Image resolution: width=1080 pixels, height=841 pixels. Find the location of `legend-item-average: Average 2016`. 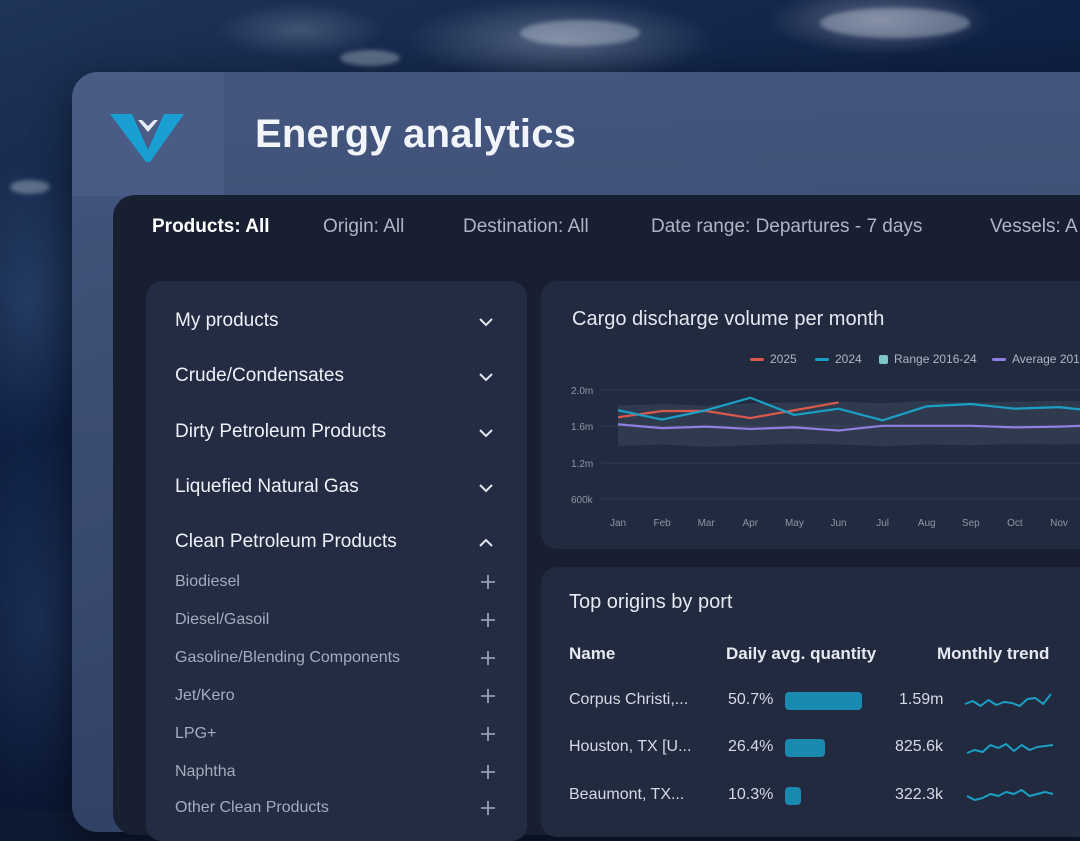

legend-item-average: Average 2016 is located at coordinates (1036, 359).